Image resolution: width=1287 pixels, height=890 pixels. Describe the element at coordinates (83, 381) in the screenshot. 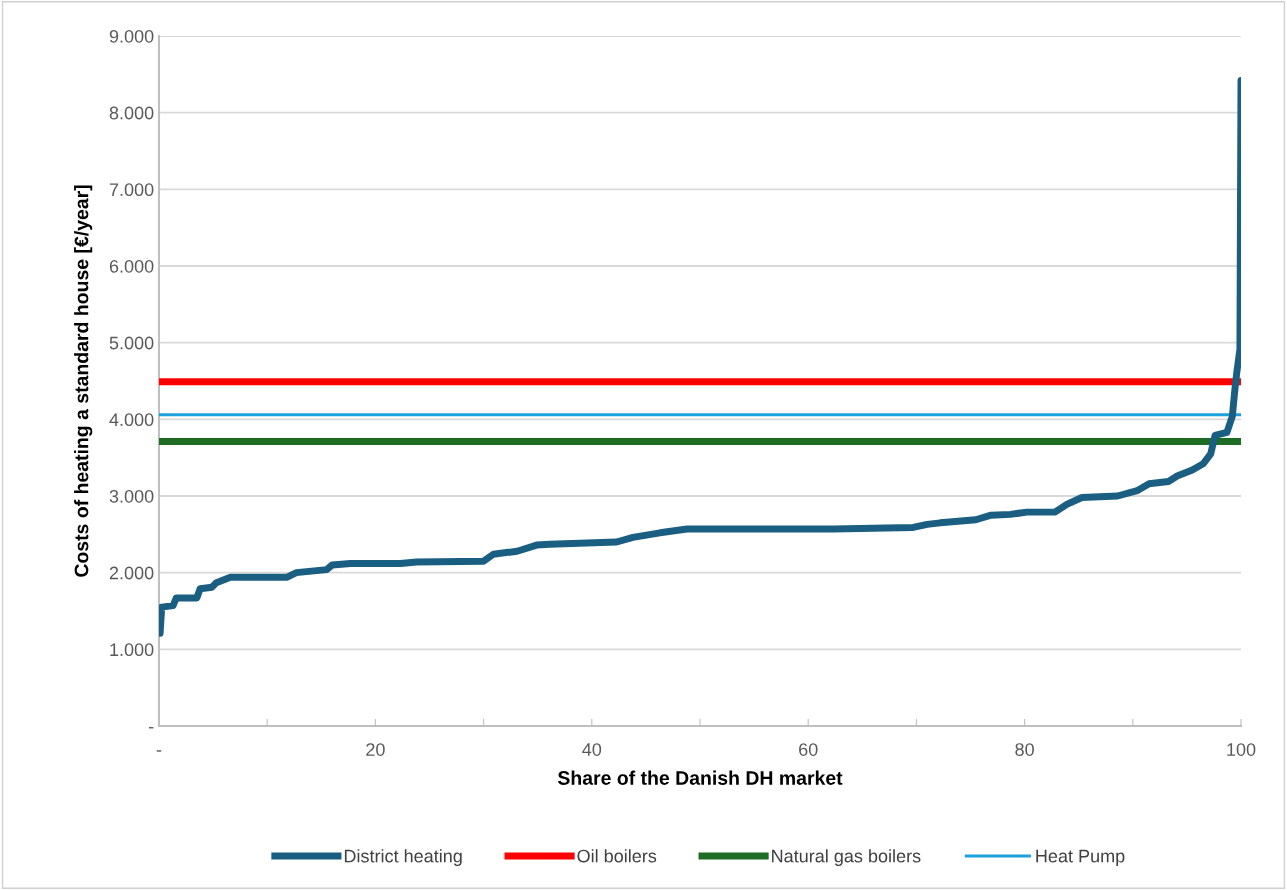

I see `y-axis-title: Costs of heating a standard house [€/year]` at that location.